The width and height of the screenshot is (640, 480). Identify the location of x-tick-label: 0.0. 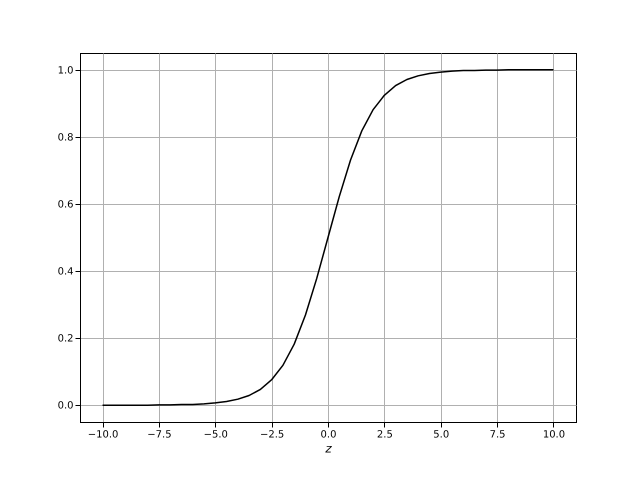
(328, 435).